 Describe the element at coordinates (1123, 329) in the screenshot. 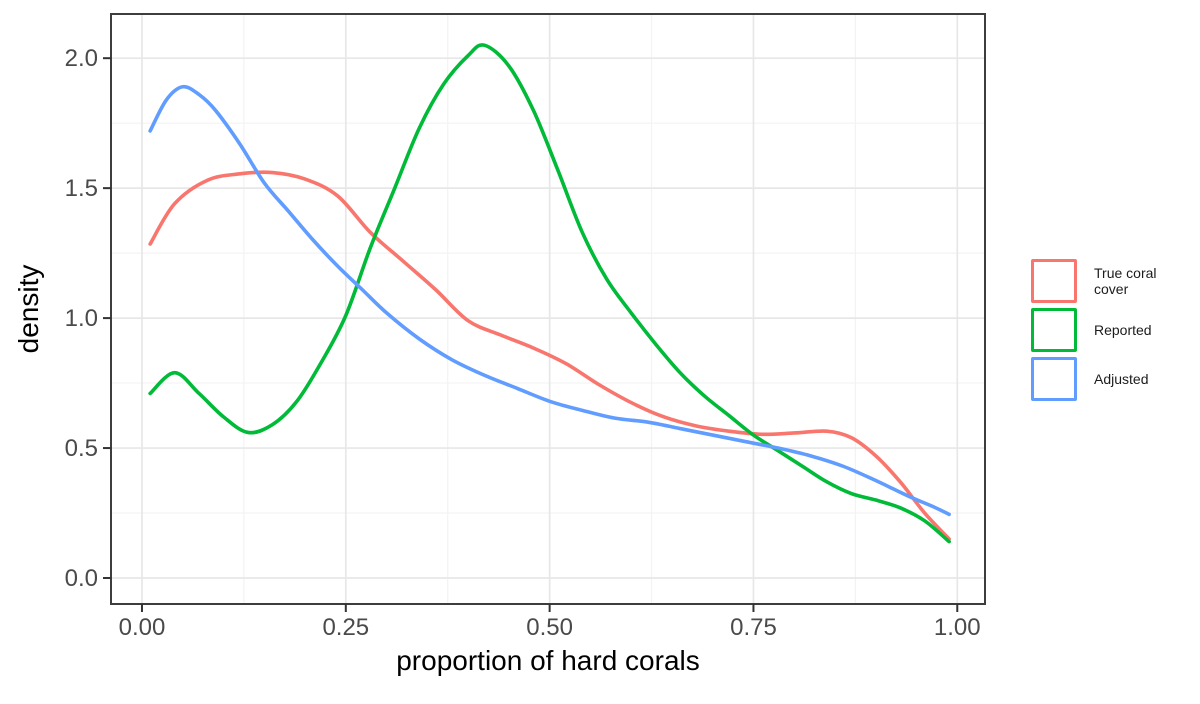

I see `legend-label: Reported` at that location.